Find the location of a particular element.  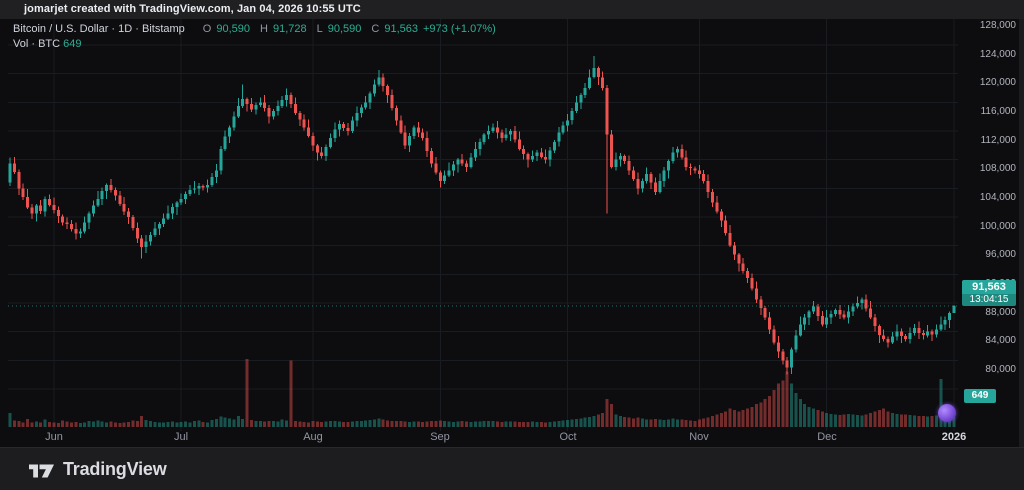

volume-badge: 649 is located at coordinates (980, 396).